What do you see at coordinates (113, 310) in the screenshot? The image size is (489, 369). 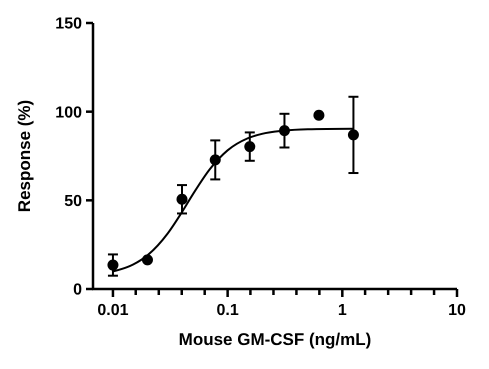 I see `x-tick-label: 0.01` at bounding box center [113, 310].